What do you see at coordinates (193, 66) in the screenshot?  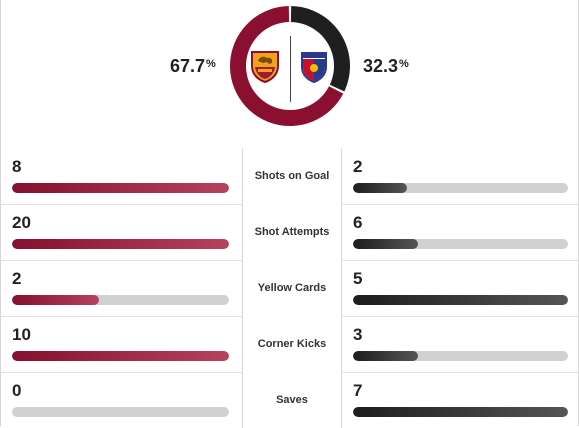 I see `home-possession-percent: 67.7%` at bounding box center [193, 66].